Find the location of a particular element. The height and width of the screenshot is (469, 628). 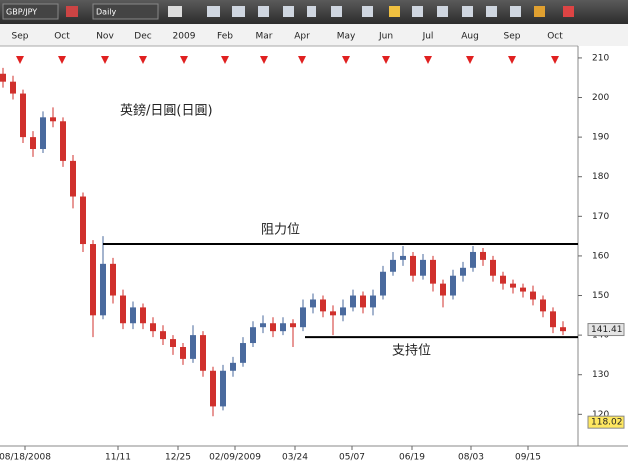

y-tick-label: 160 is located at coordinates (600, 256).